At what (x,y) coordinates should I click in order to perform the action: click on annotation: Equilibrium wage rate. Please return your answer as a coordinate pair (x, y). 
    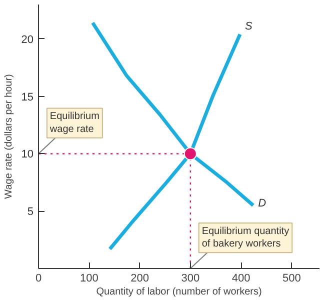
    Looking at the image, I should click on (74, 123).